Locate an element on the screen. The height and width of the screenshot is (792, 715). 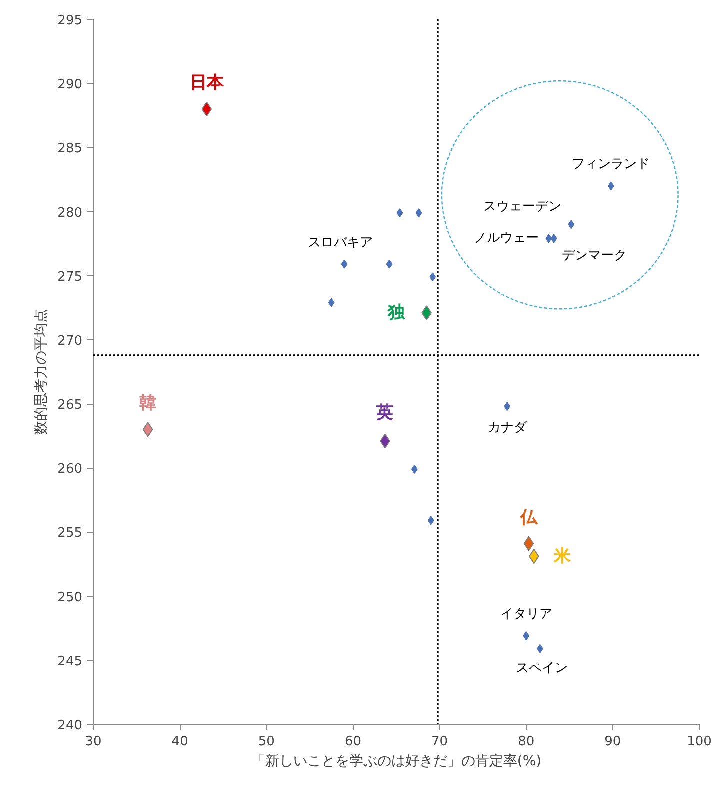
y-tick-label: 270 is located at coordinates (70, 341).